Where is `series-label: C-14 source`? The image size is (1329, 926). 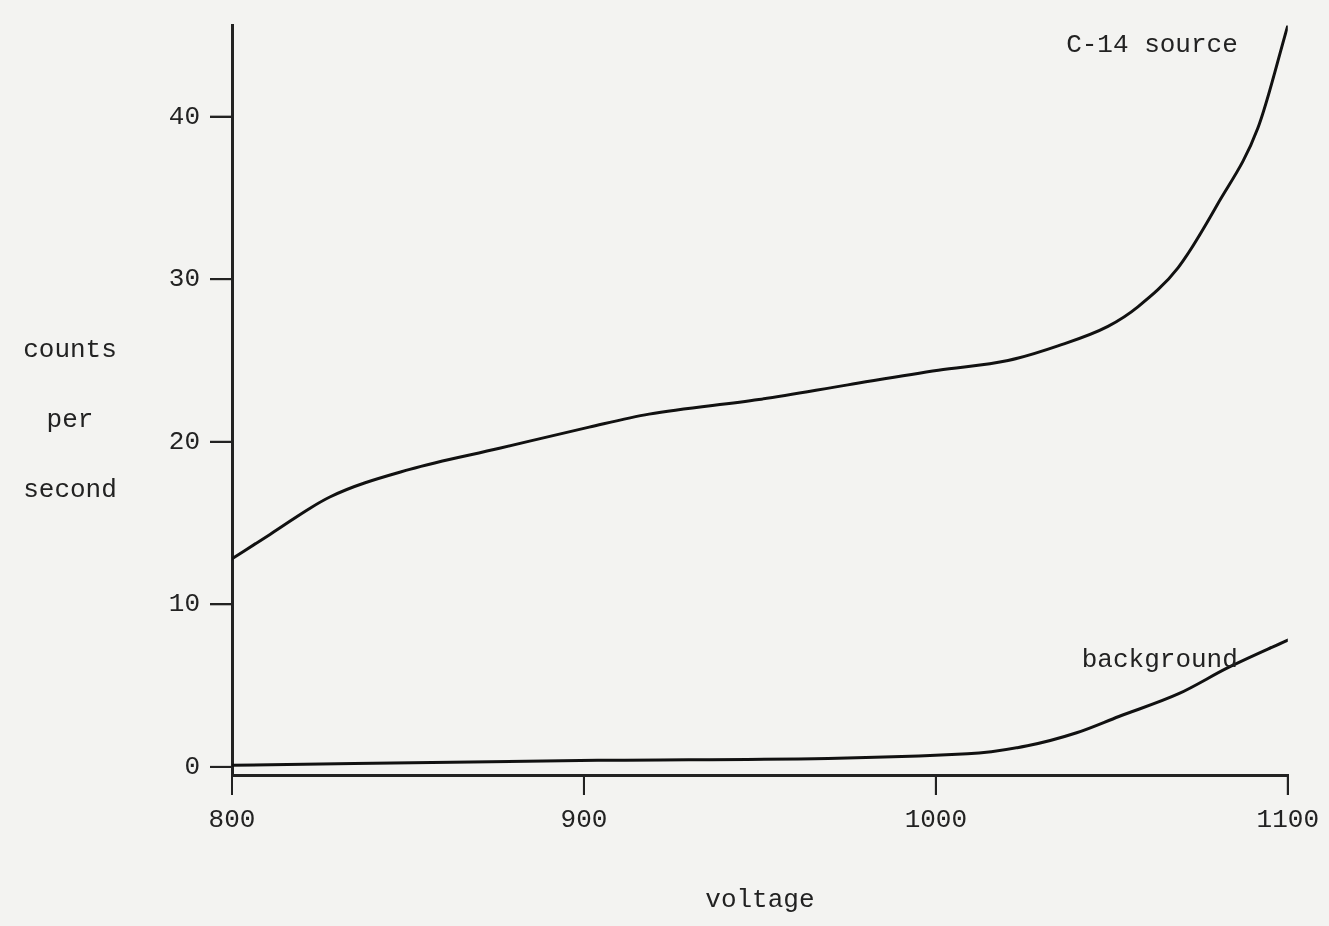
series-label: C-14 source is located at coordinates (1152, 45).